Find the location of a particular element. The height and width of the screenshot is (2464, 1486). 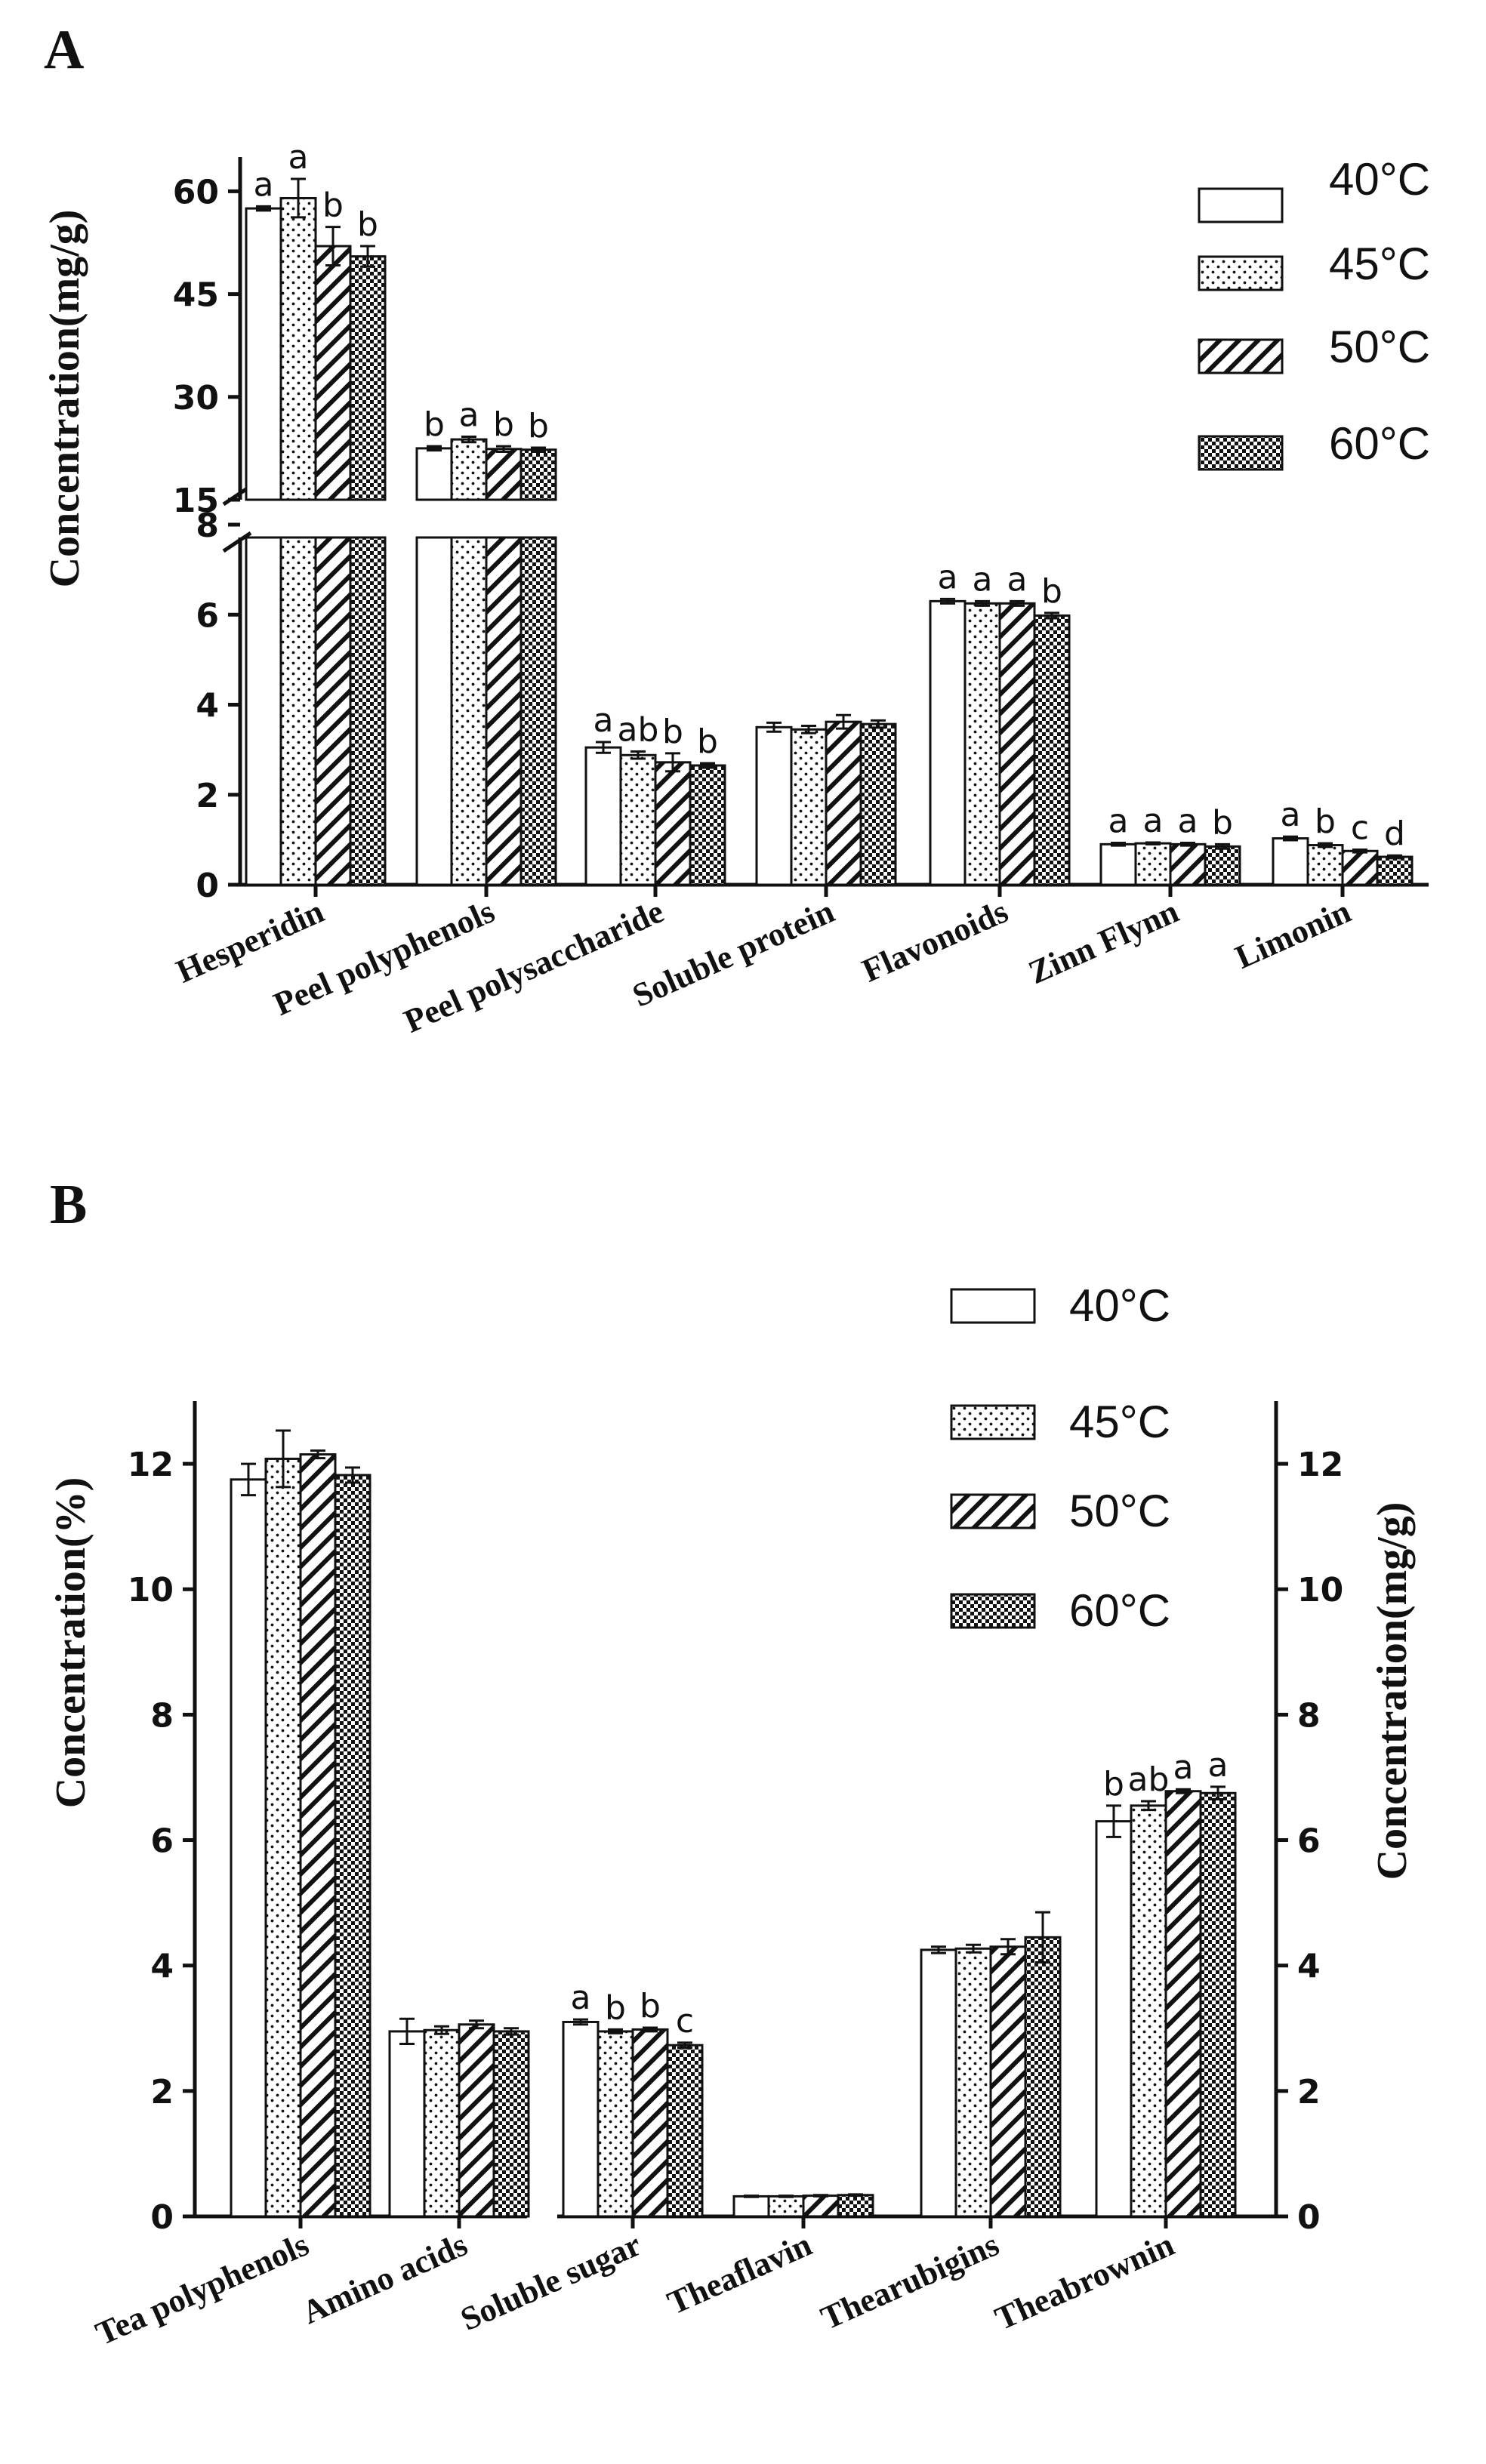

x-category-label: Limonin is located at coordinates (1293, 933).